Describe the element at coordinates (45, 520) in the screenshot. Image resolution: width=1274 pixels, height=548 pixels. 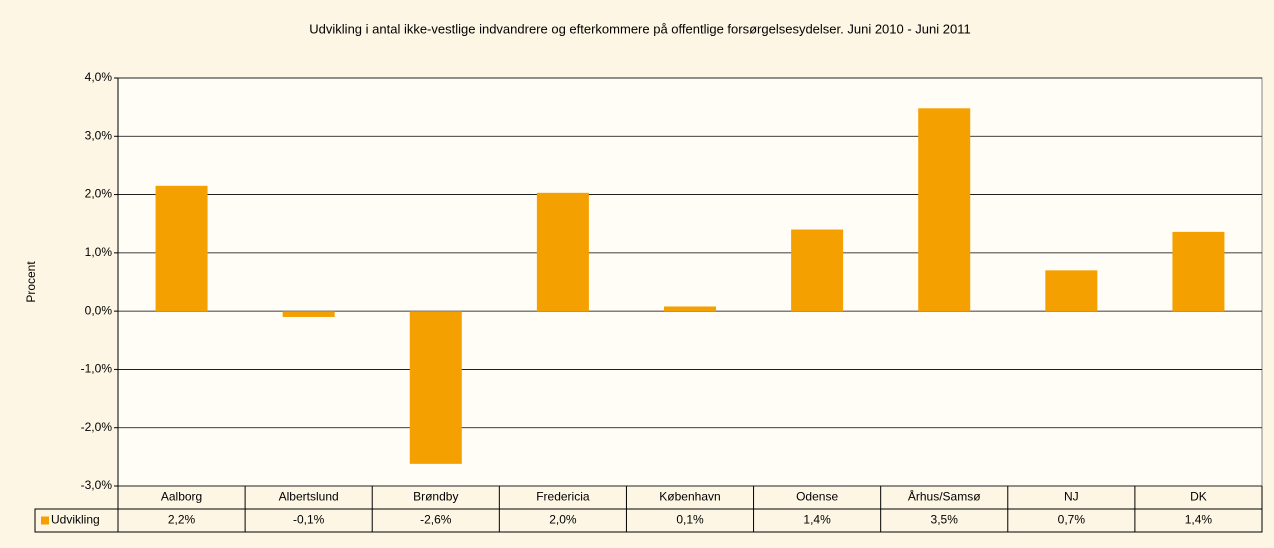
I see `legend-swatch` at that location.